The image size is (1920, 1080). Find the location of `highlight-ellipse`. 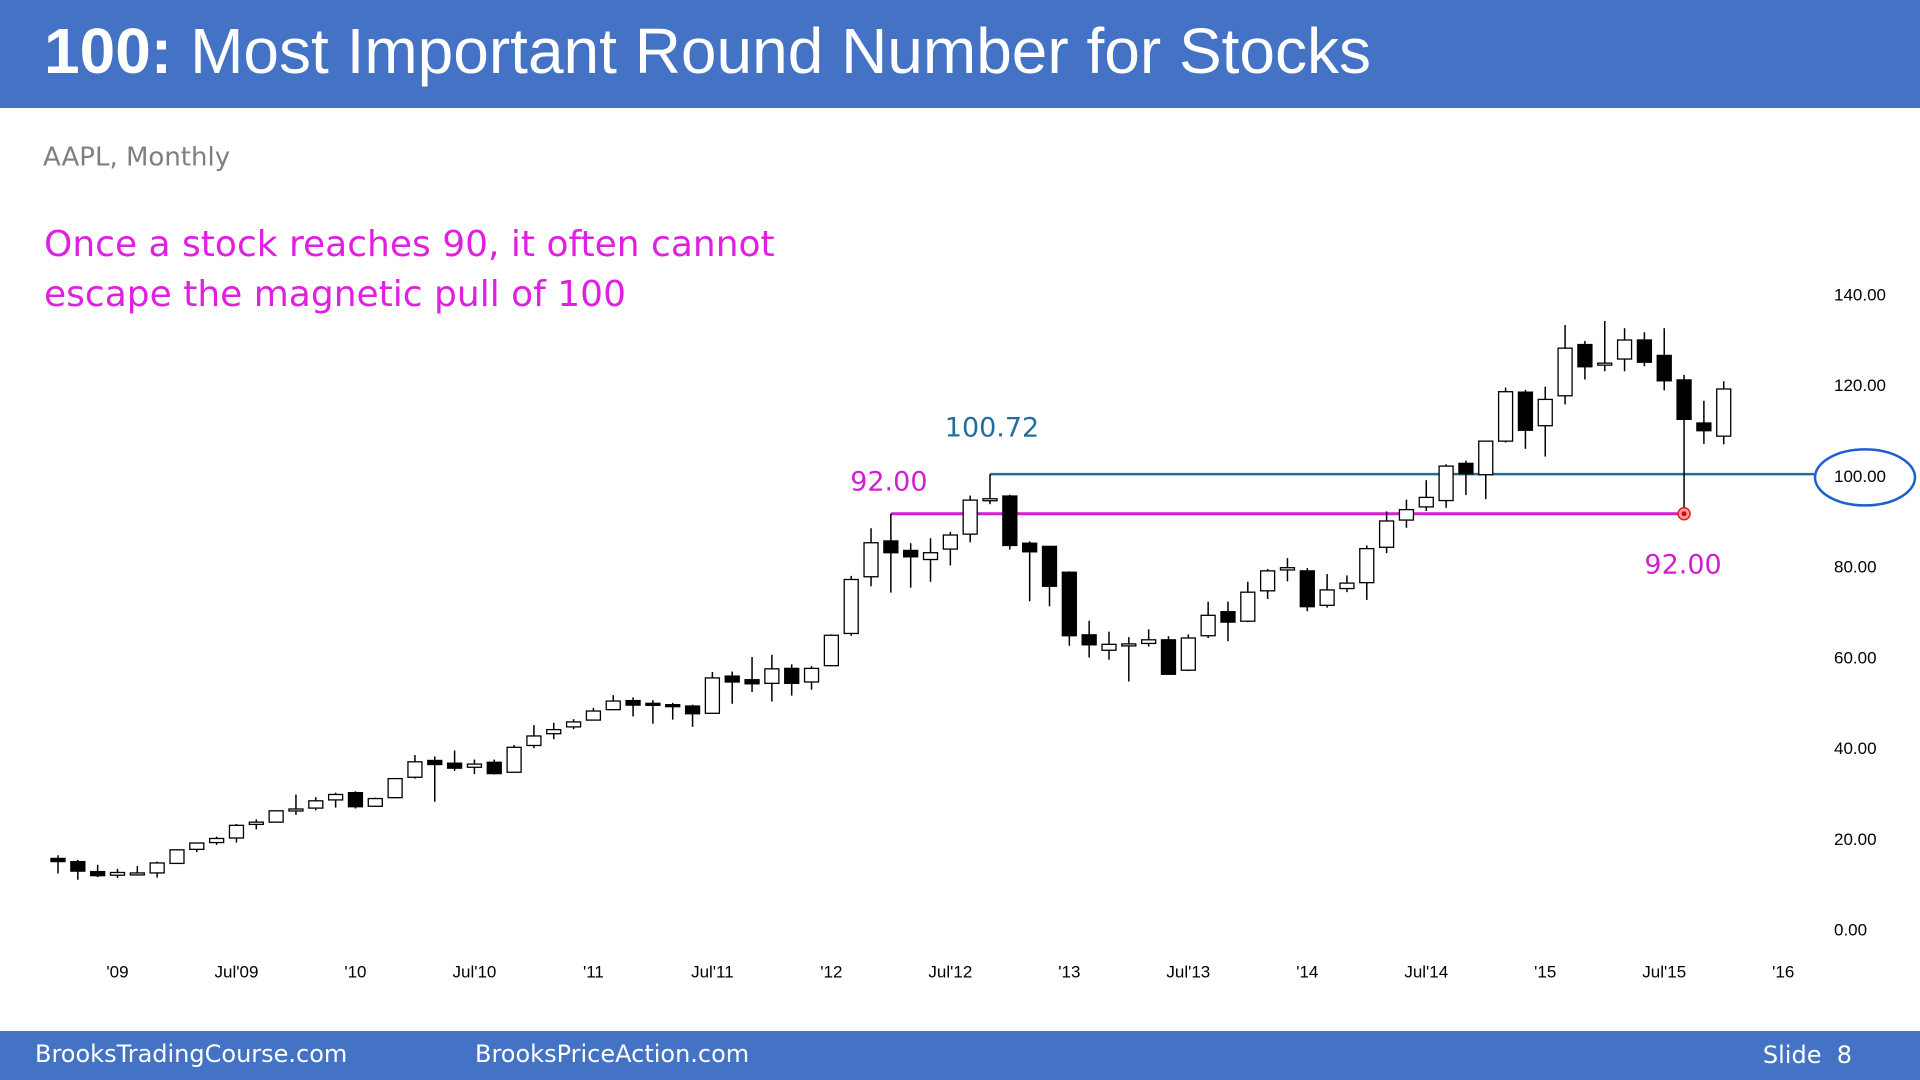

highlight-ellipse is located at coordinates (1865, 477).